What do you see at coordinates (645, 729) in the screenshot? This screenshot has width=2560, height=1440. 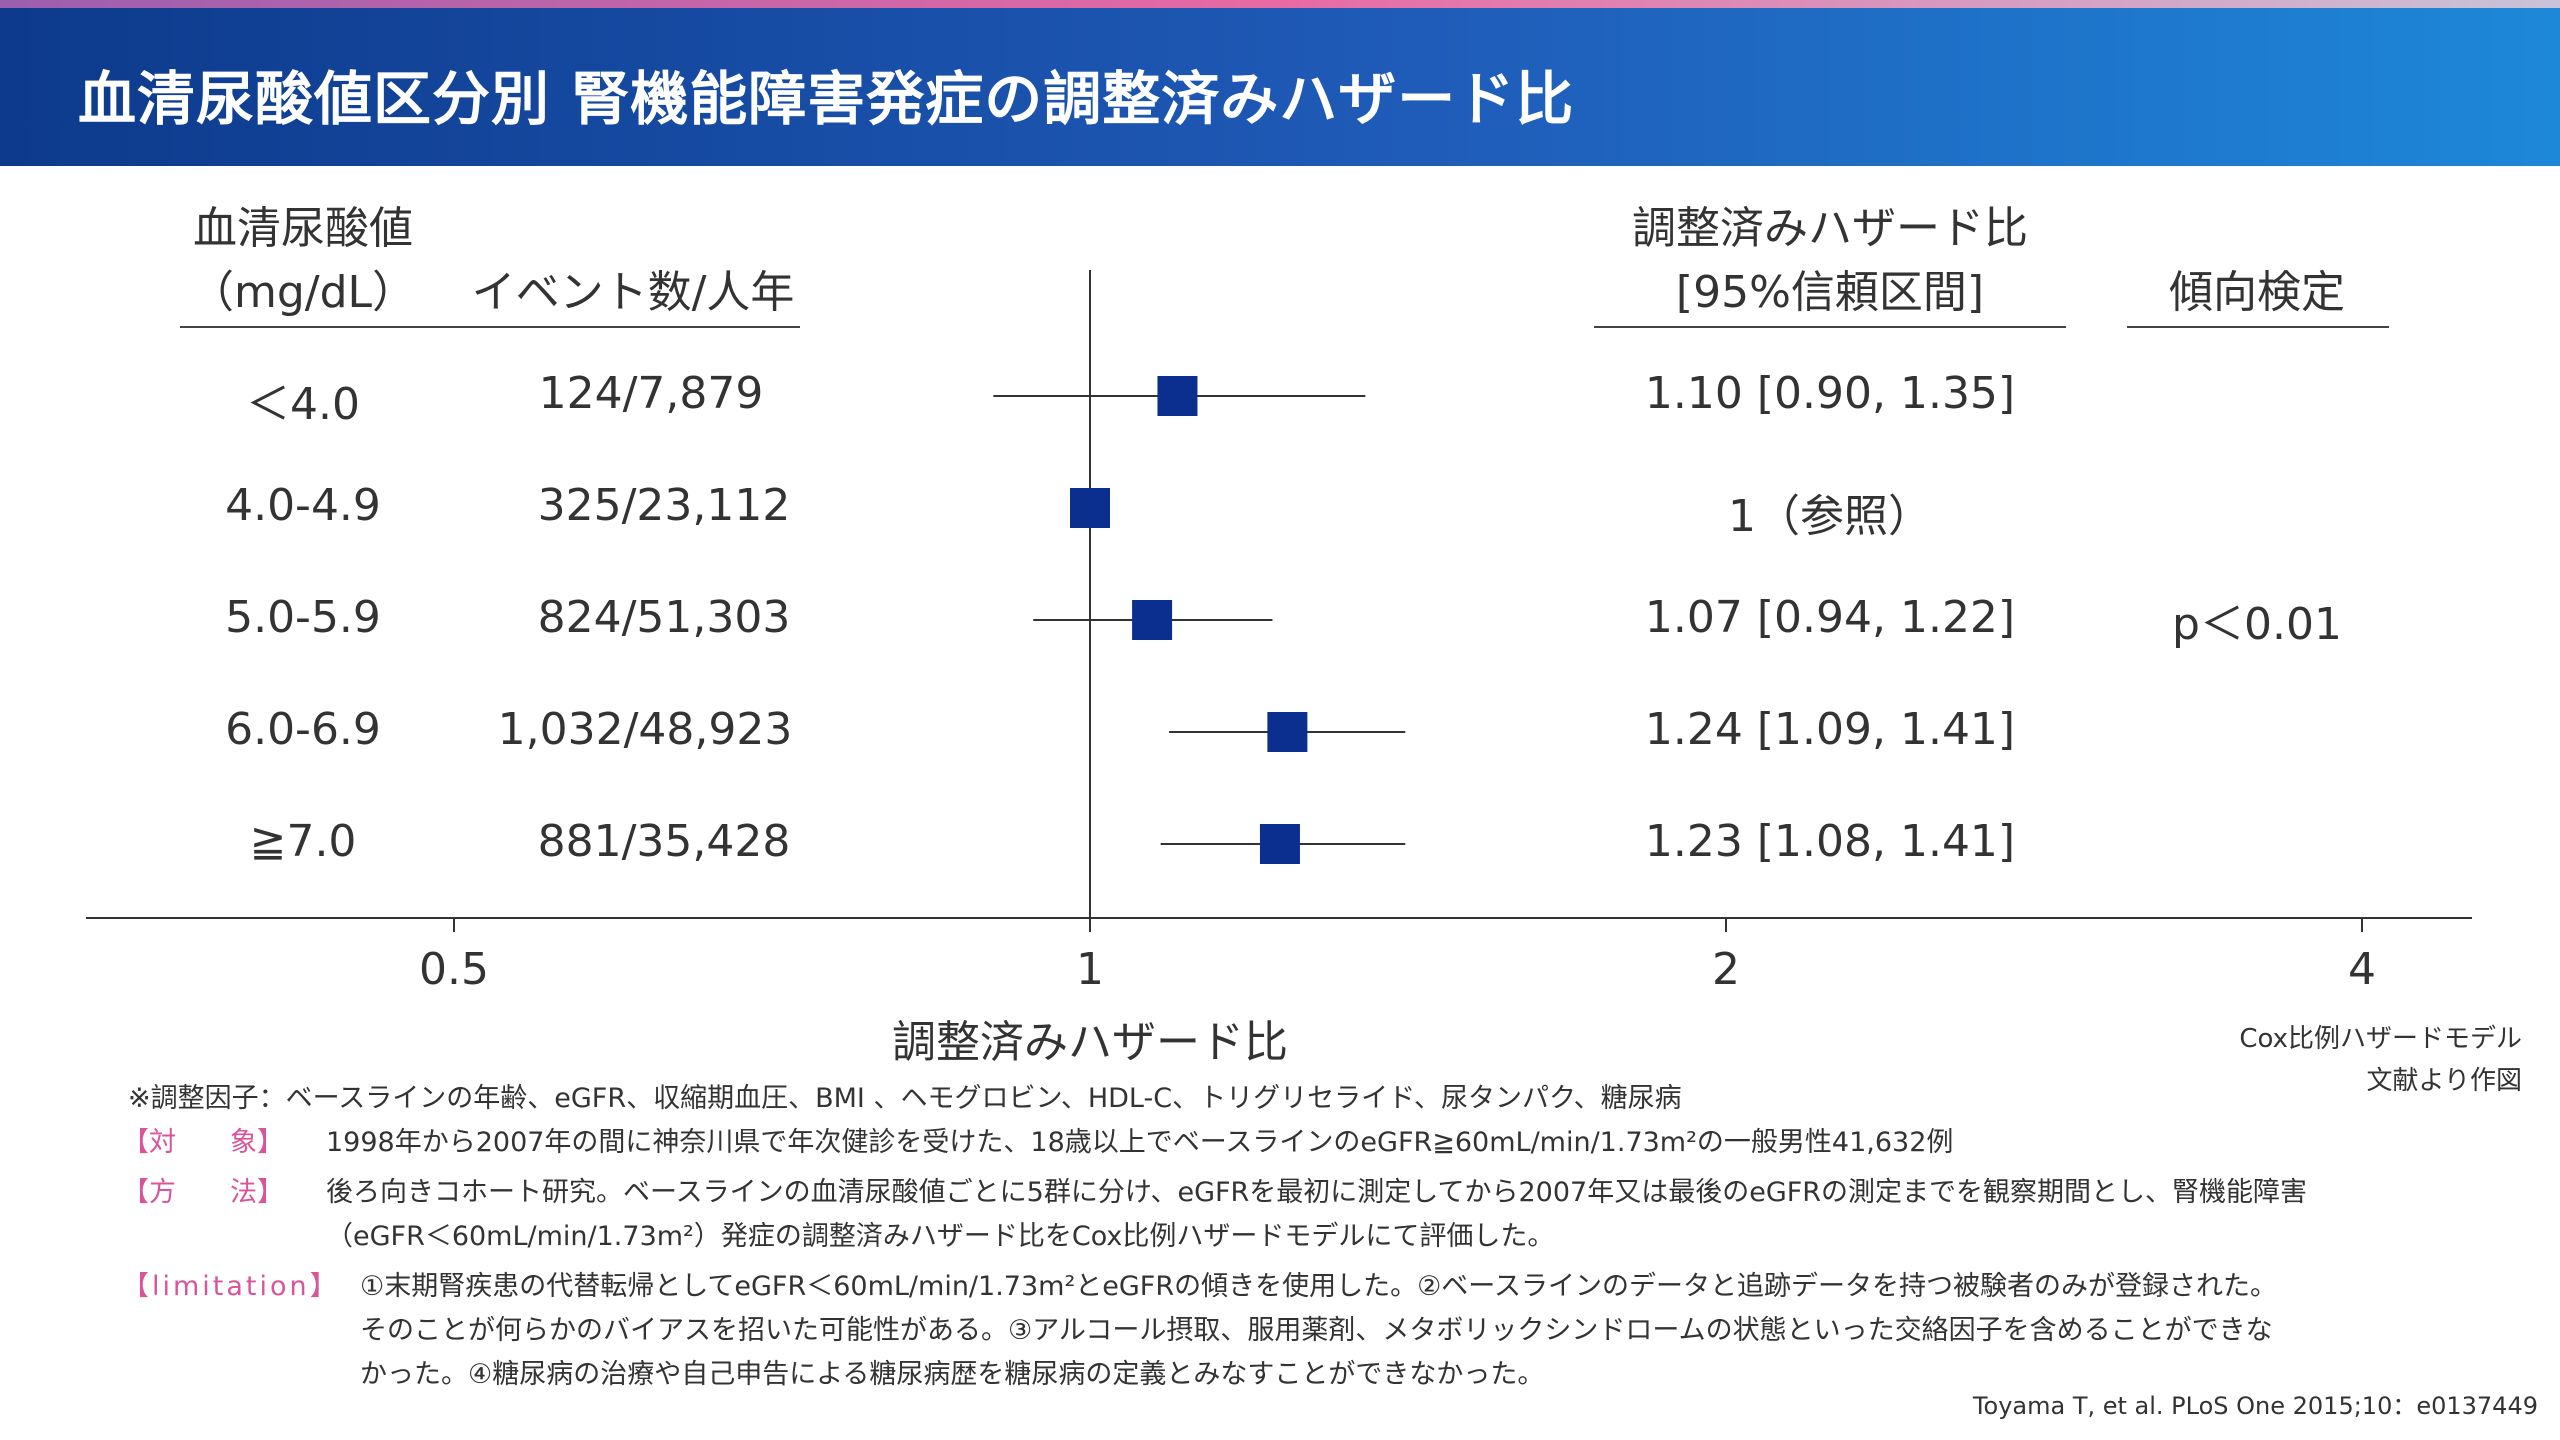 I see `row-events: 1,032/48,923` at bounding box center [645, 729].